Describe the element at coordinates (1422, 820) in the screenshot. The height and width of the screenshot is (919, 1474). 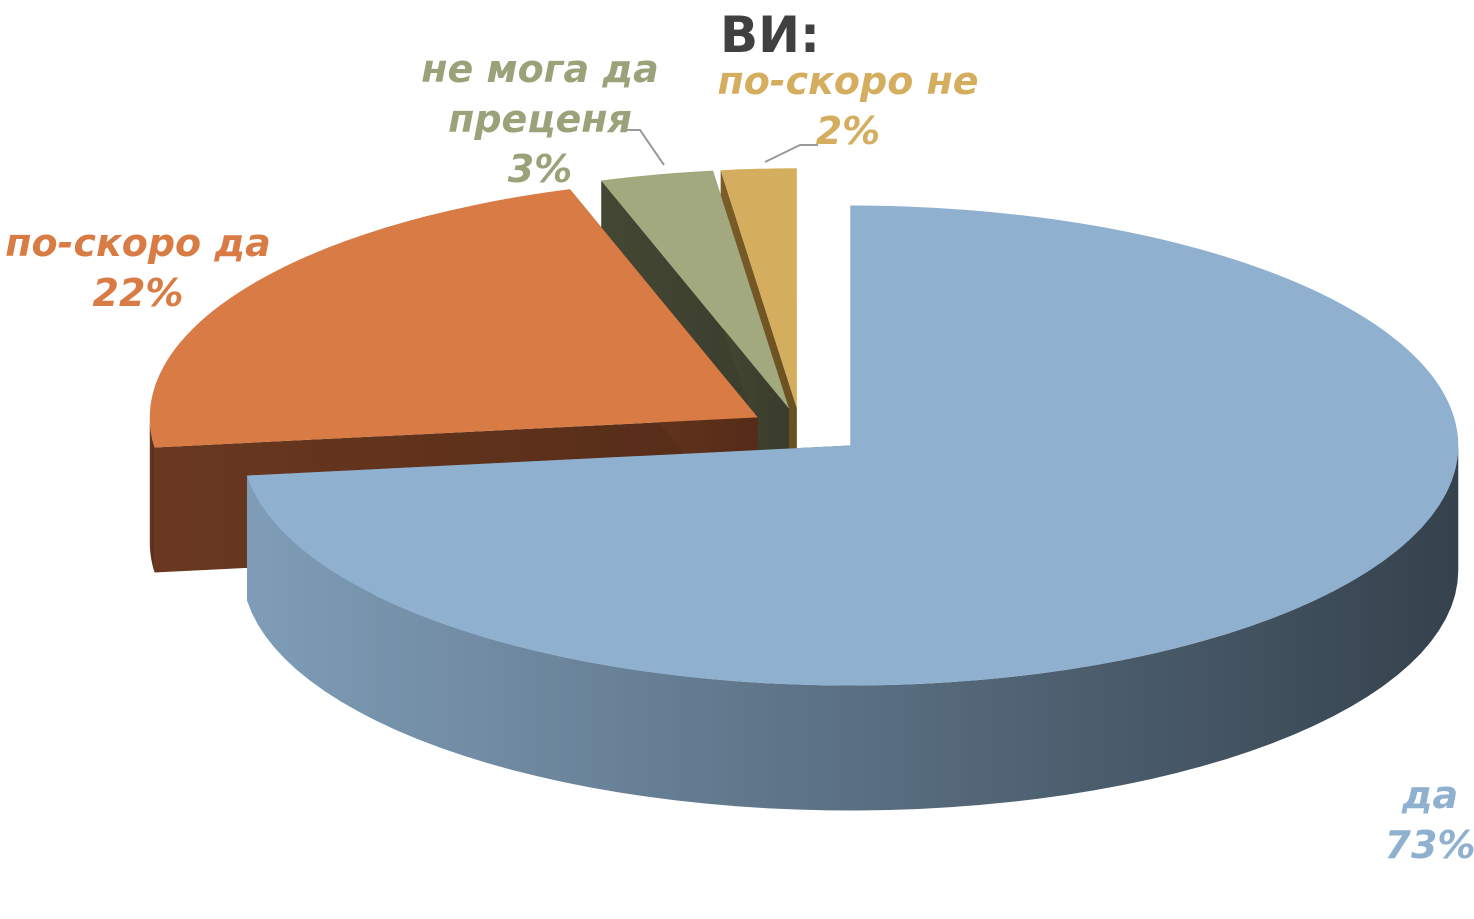
I see `data-label: да 73%` at that location.